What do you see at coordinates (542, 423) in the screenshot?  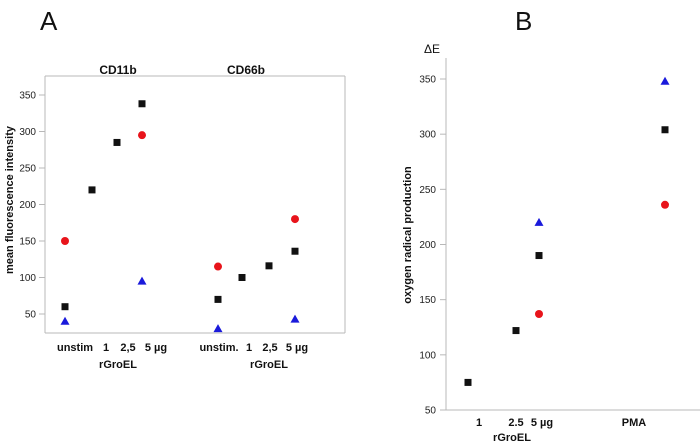 I see `panel-b-cat-5ug: 5 µg` at bounding box center [542, 423].